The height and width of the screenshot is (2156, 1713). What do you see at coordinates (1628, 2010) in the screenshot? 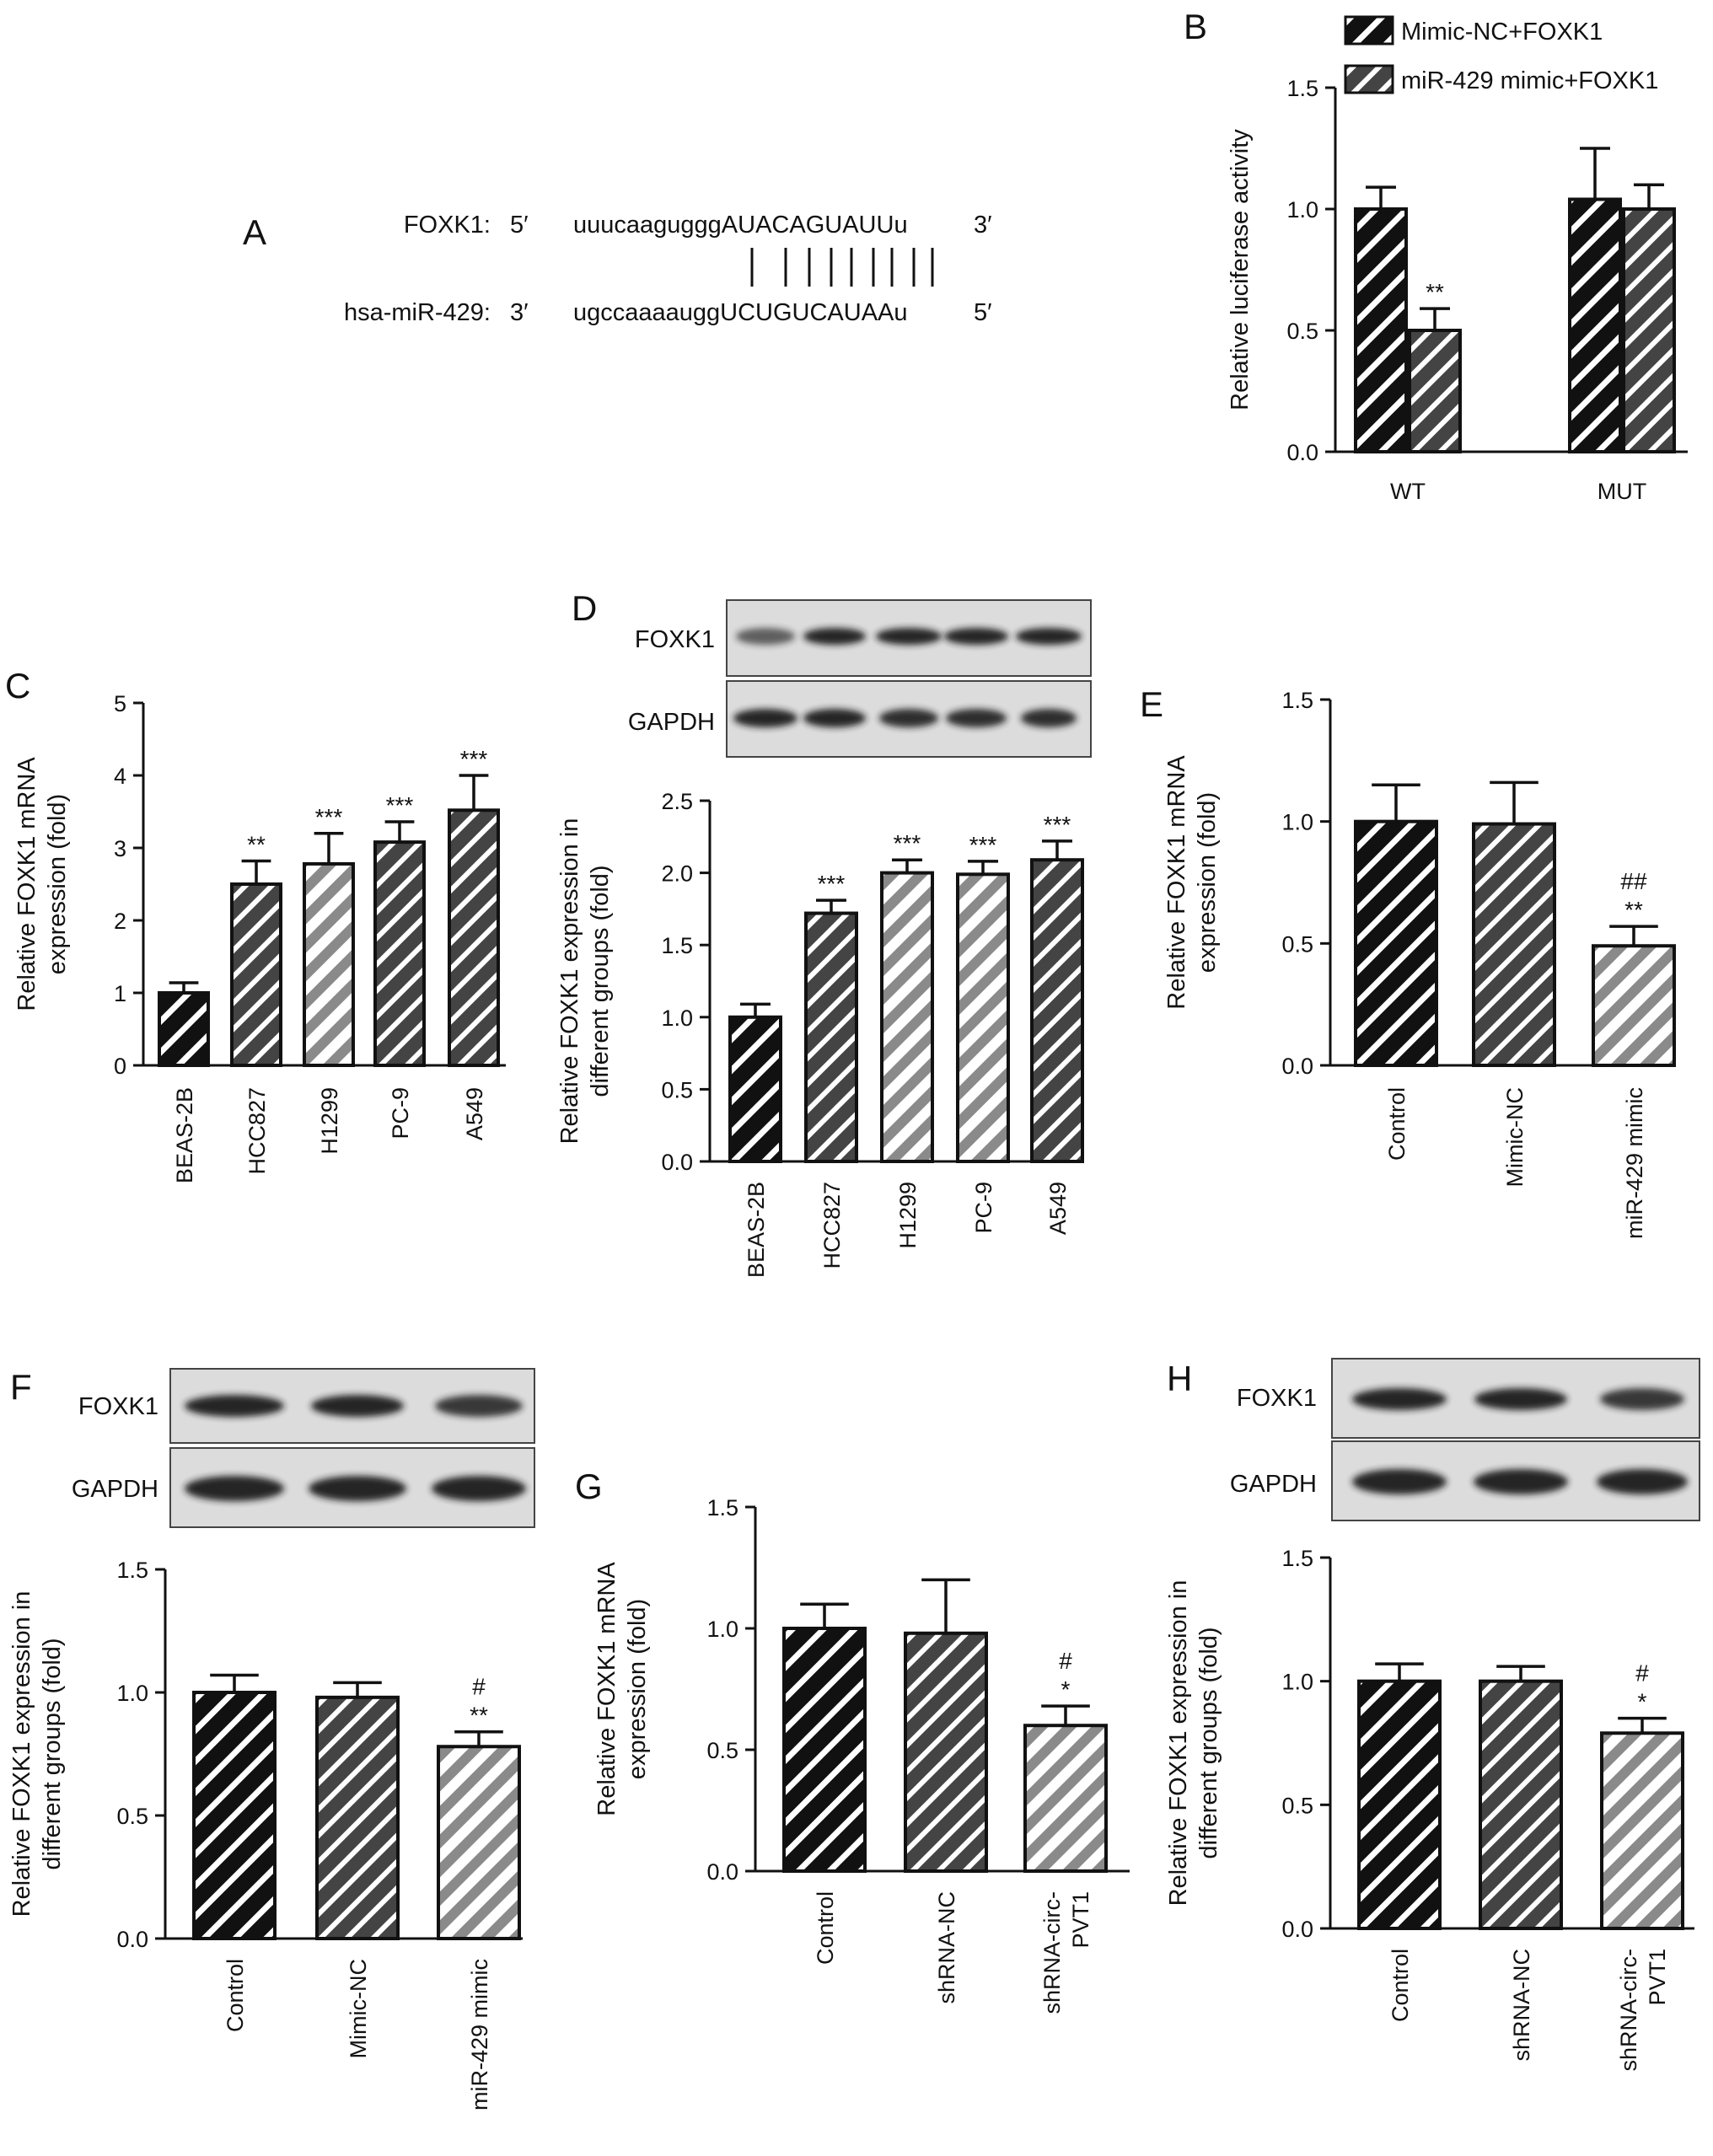
I see `chart-h-x-tick-label-line: shRNA-circ-` at bounding box center [1628, 2010].